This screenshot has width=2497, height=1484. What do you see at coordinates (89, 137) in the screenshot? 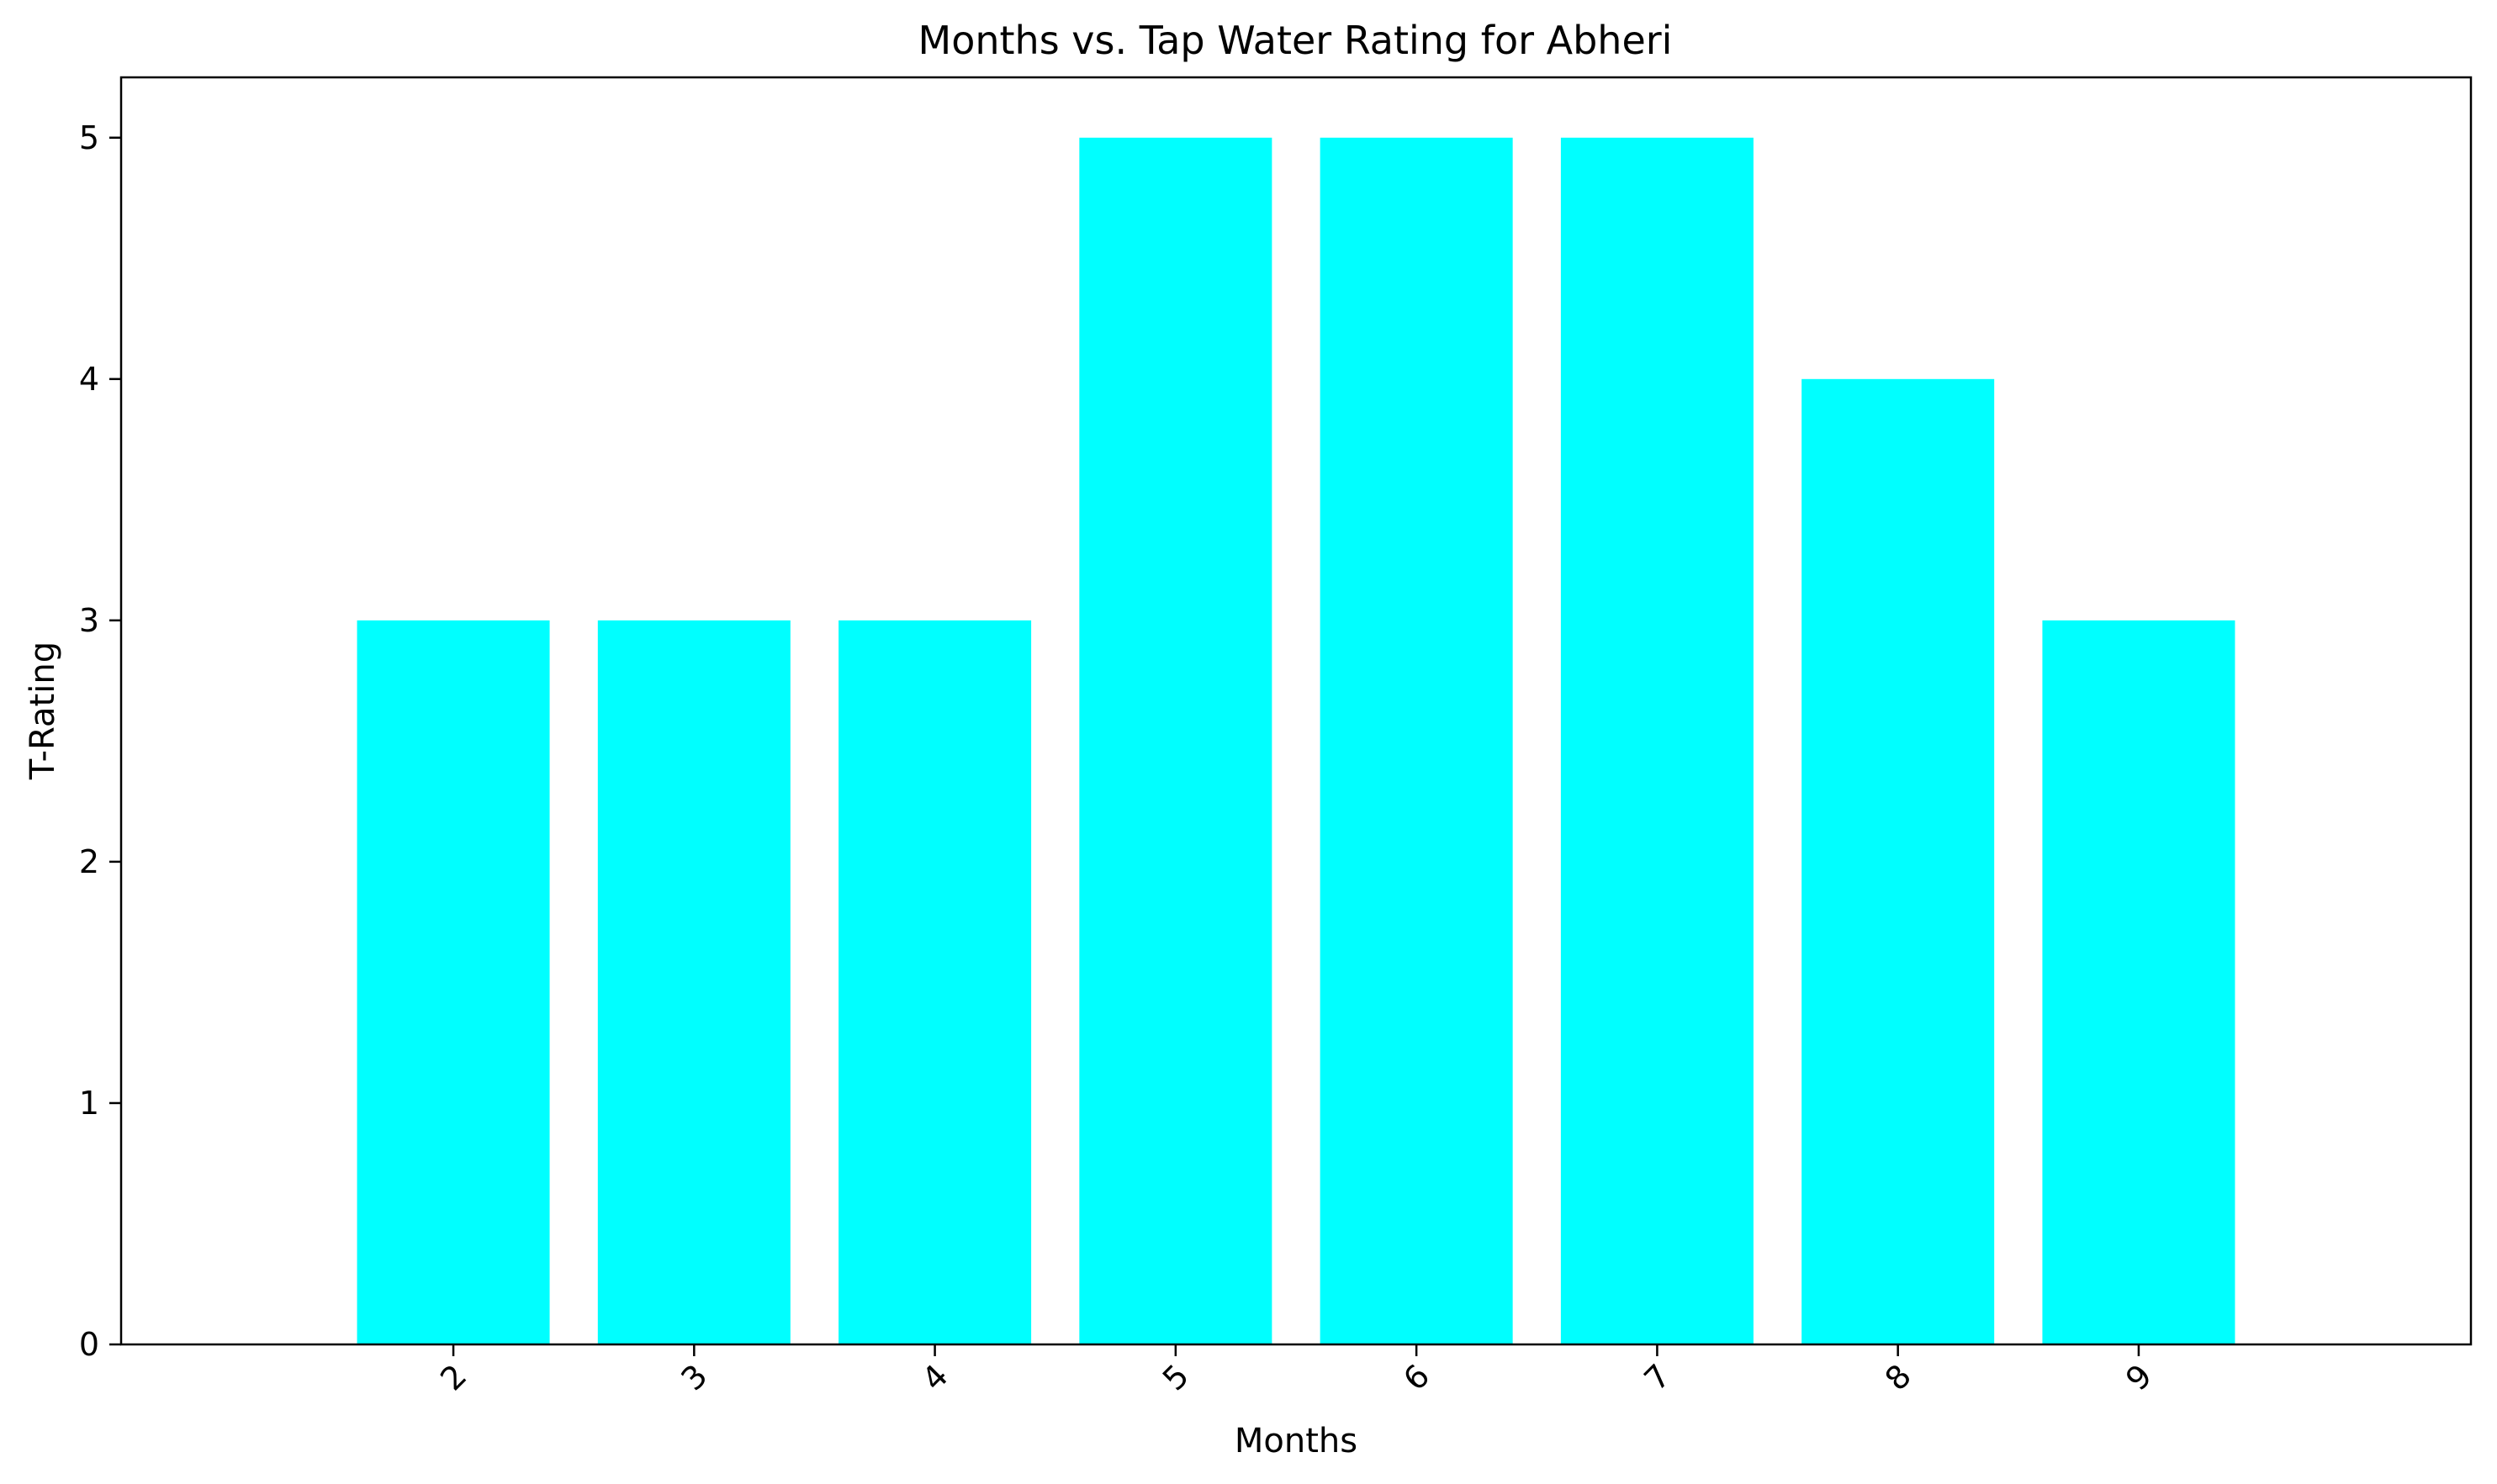
I see `y-tick-label: 5` at bounding box center [89, 137].